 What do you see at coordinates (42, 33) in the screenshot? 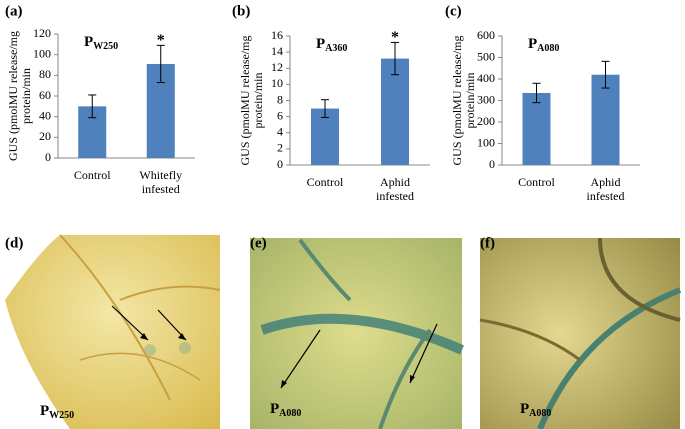
I see `y-tick-label: 120` at bounding box center [42, 33].